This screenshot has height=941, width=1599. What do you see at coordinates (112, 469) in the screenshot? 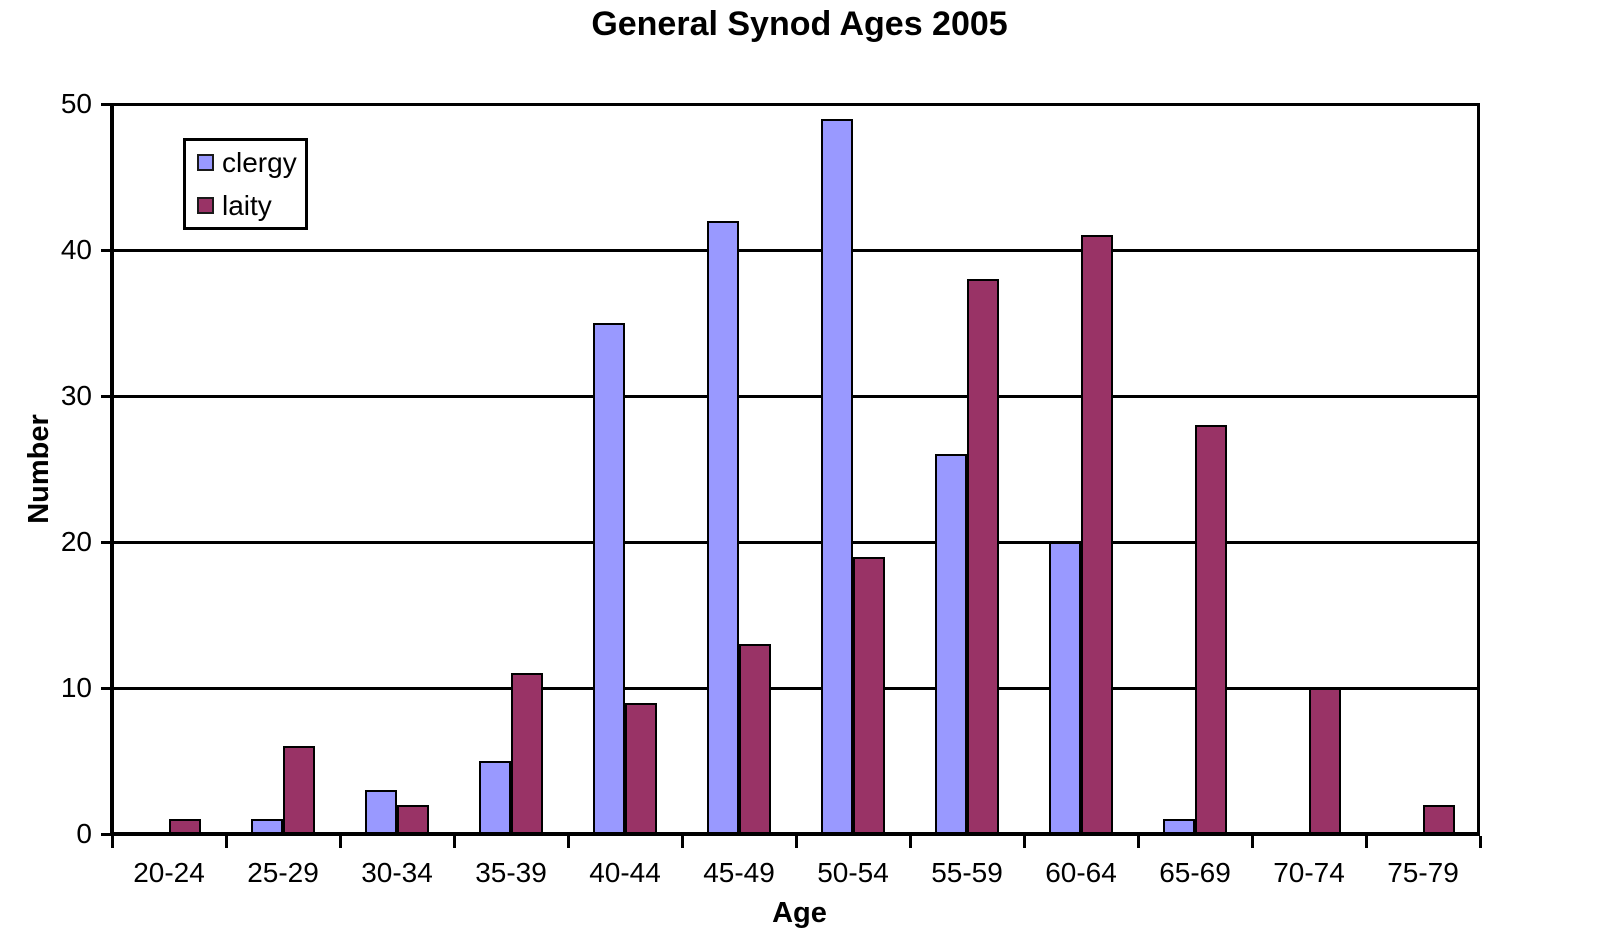
I see `y-axis-line` at bounding box center [112, 469].